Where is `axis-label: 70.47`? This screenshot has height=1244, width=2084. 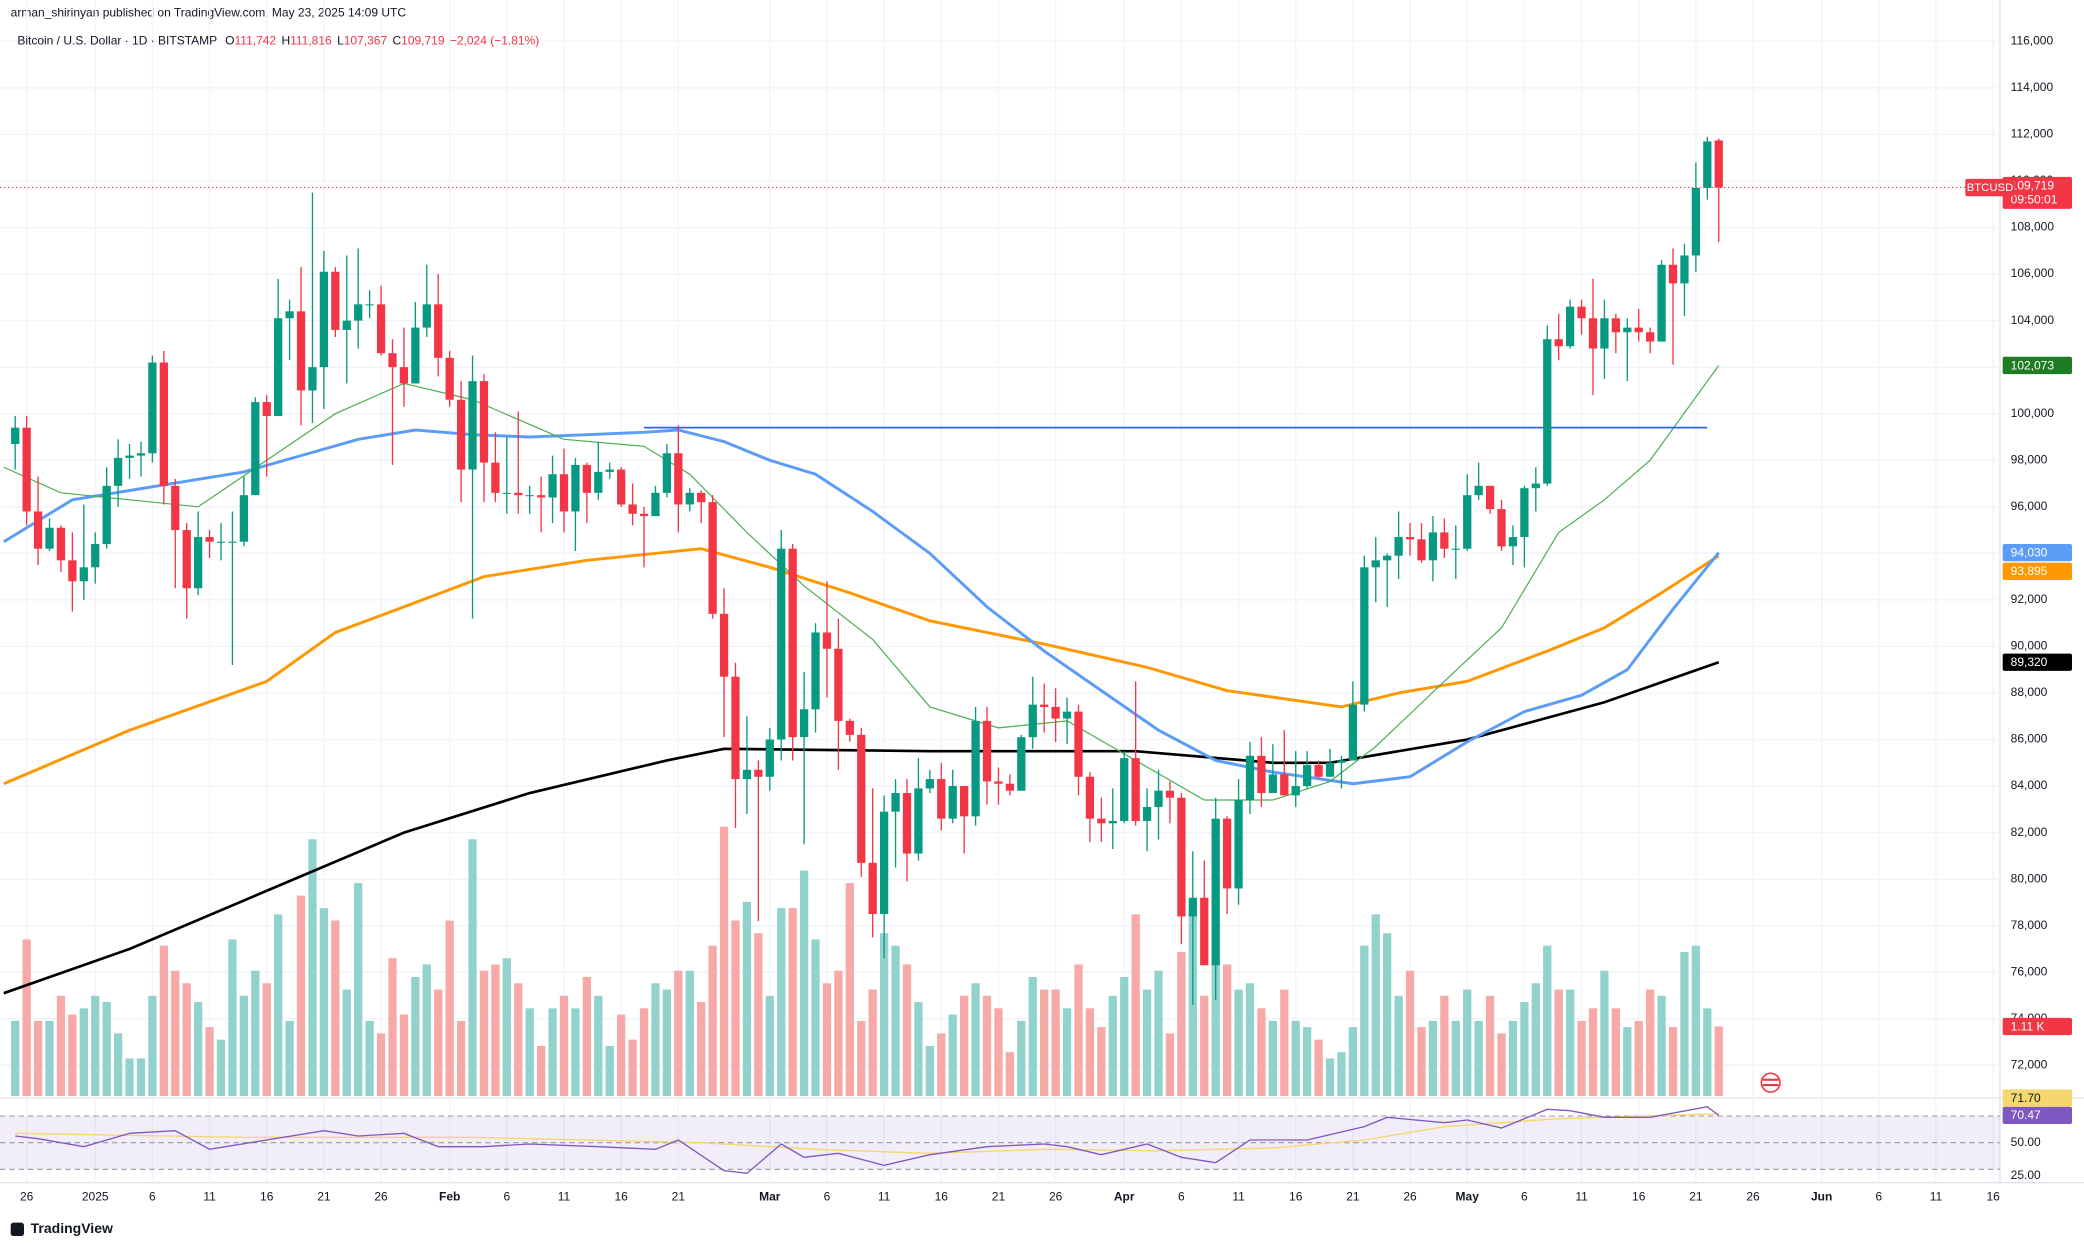
axis-label: 70.47 is located at coordinates (2026, 1115).